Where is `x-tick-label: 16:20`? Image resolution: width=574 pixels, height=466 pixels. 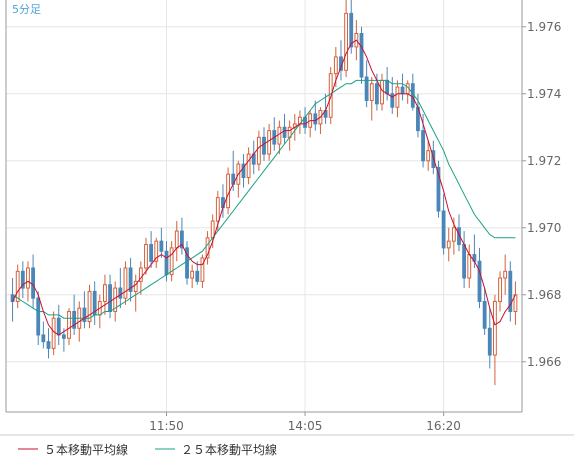
x-tick-label: 16:20 is located at coordinates (443, 426).